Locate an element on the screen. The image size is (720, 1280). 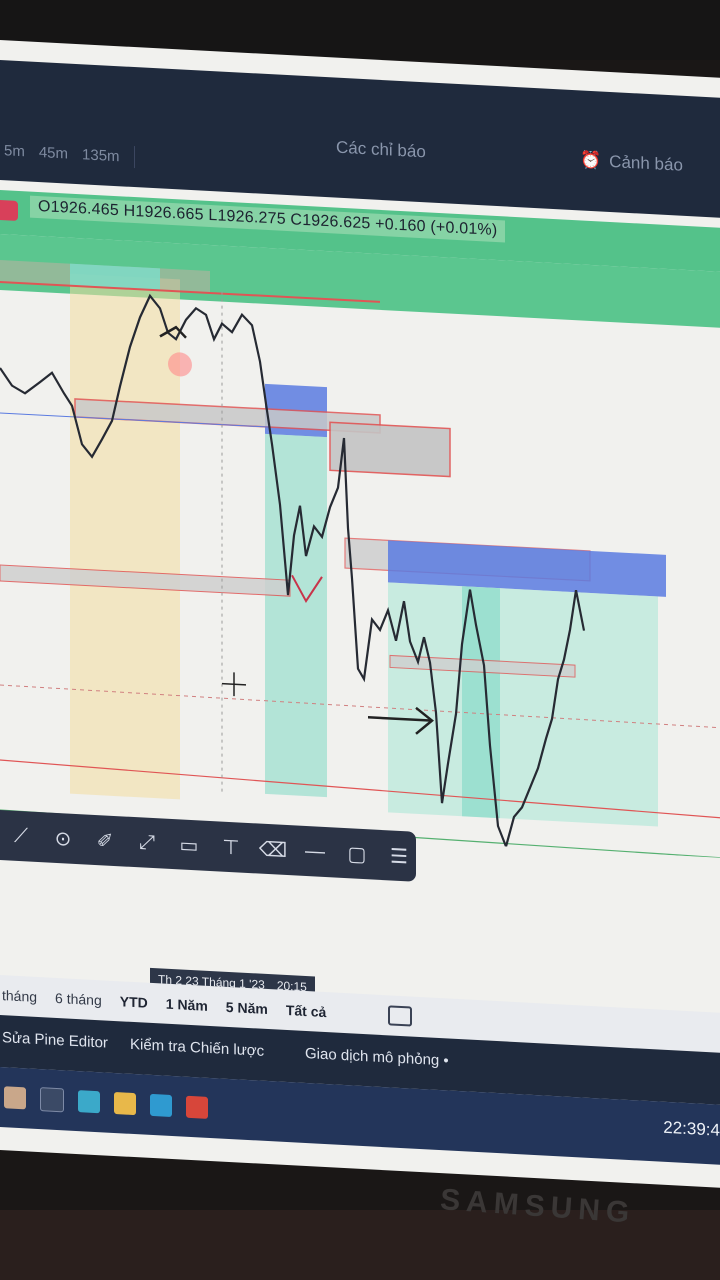
user-avatar-icon is located at coordinates (15, 1098).